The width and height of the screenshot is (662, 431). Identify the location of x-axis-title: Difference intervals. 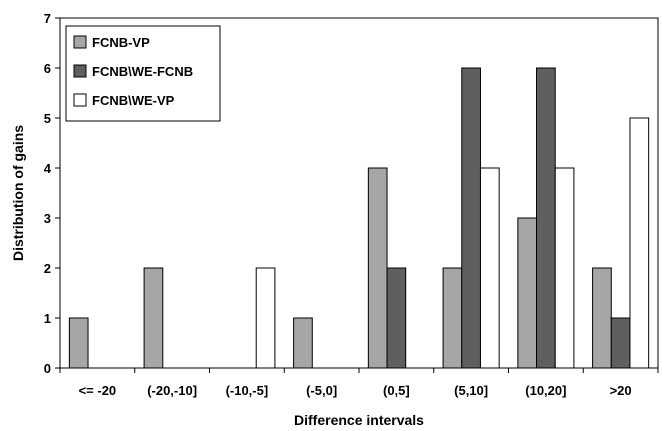
(359, 420).